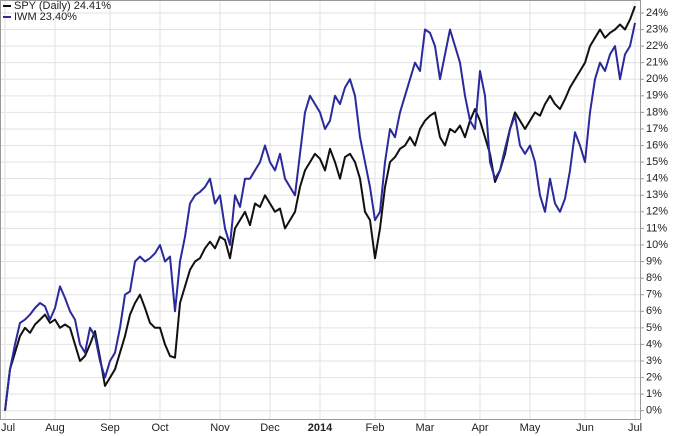 Image resolution: width=675 pixels, height=436 pixels. Describe the element at coordinates (657, 245) in the screenshot. I see `y-tick-label: 10%` at that location.